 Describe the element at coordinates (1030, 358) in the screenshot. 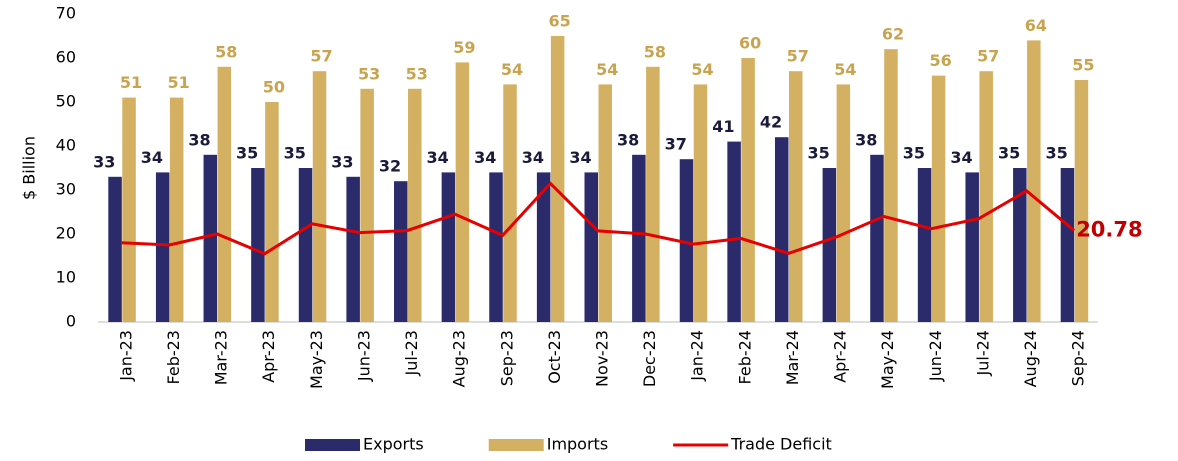

I see `x-tick-label: Aug-24` at that location.